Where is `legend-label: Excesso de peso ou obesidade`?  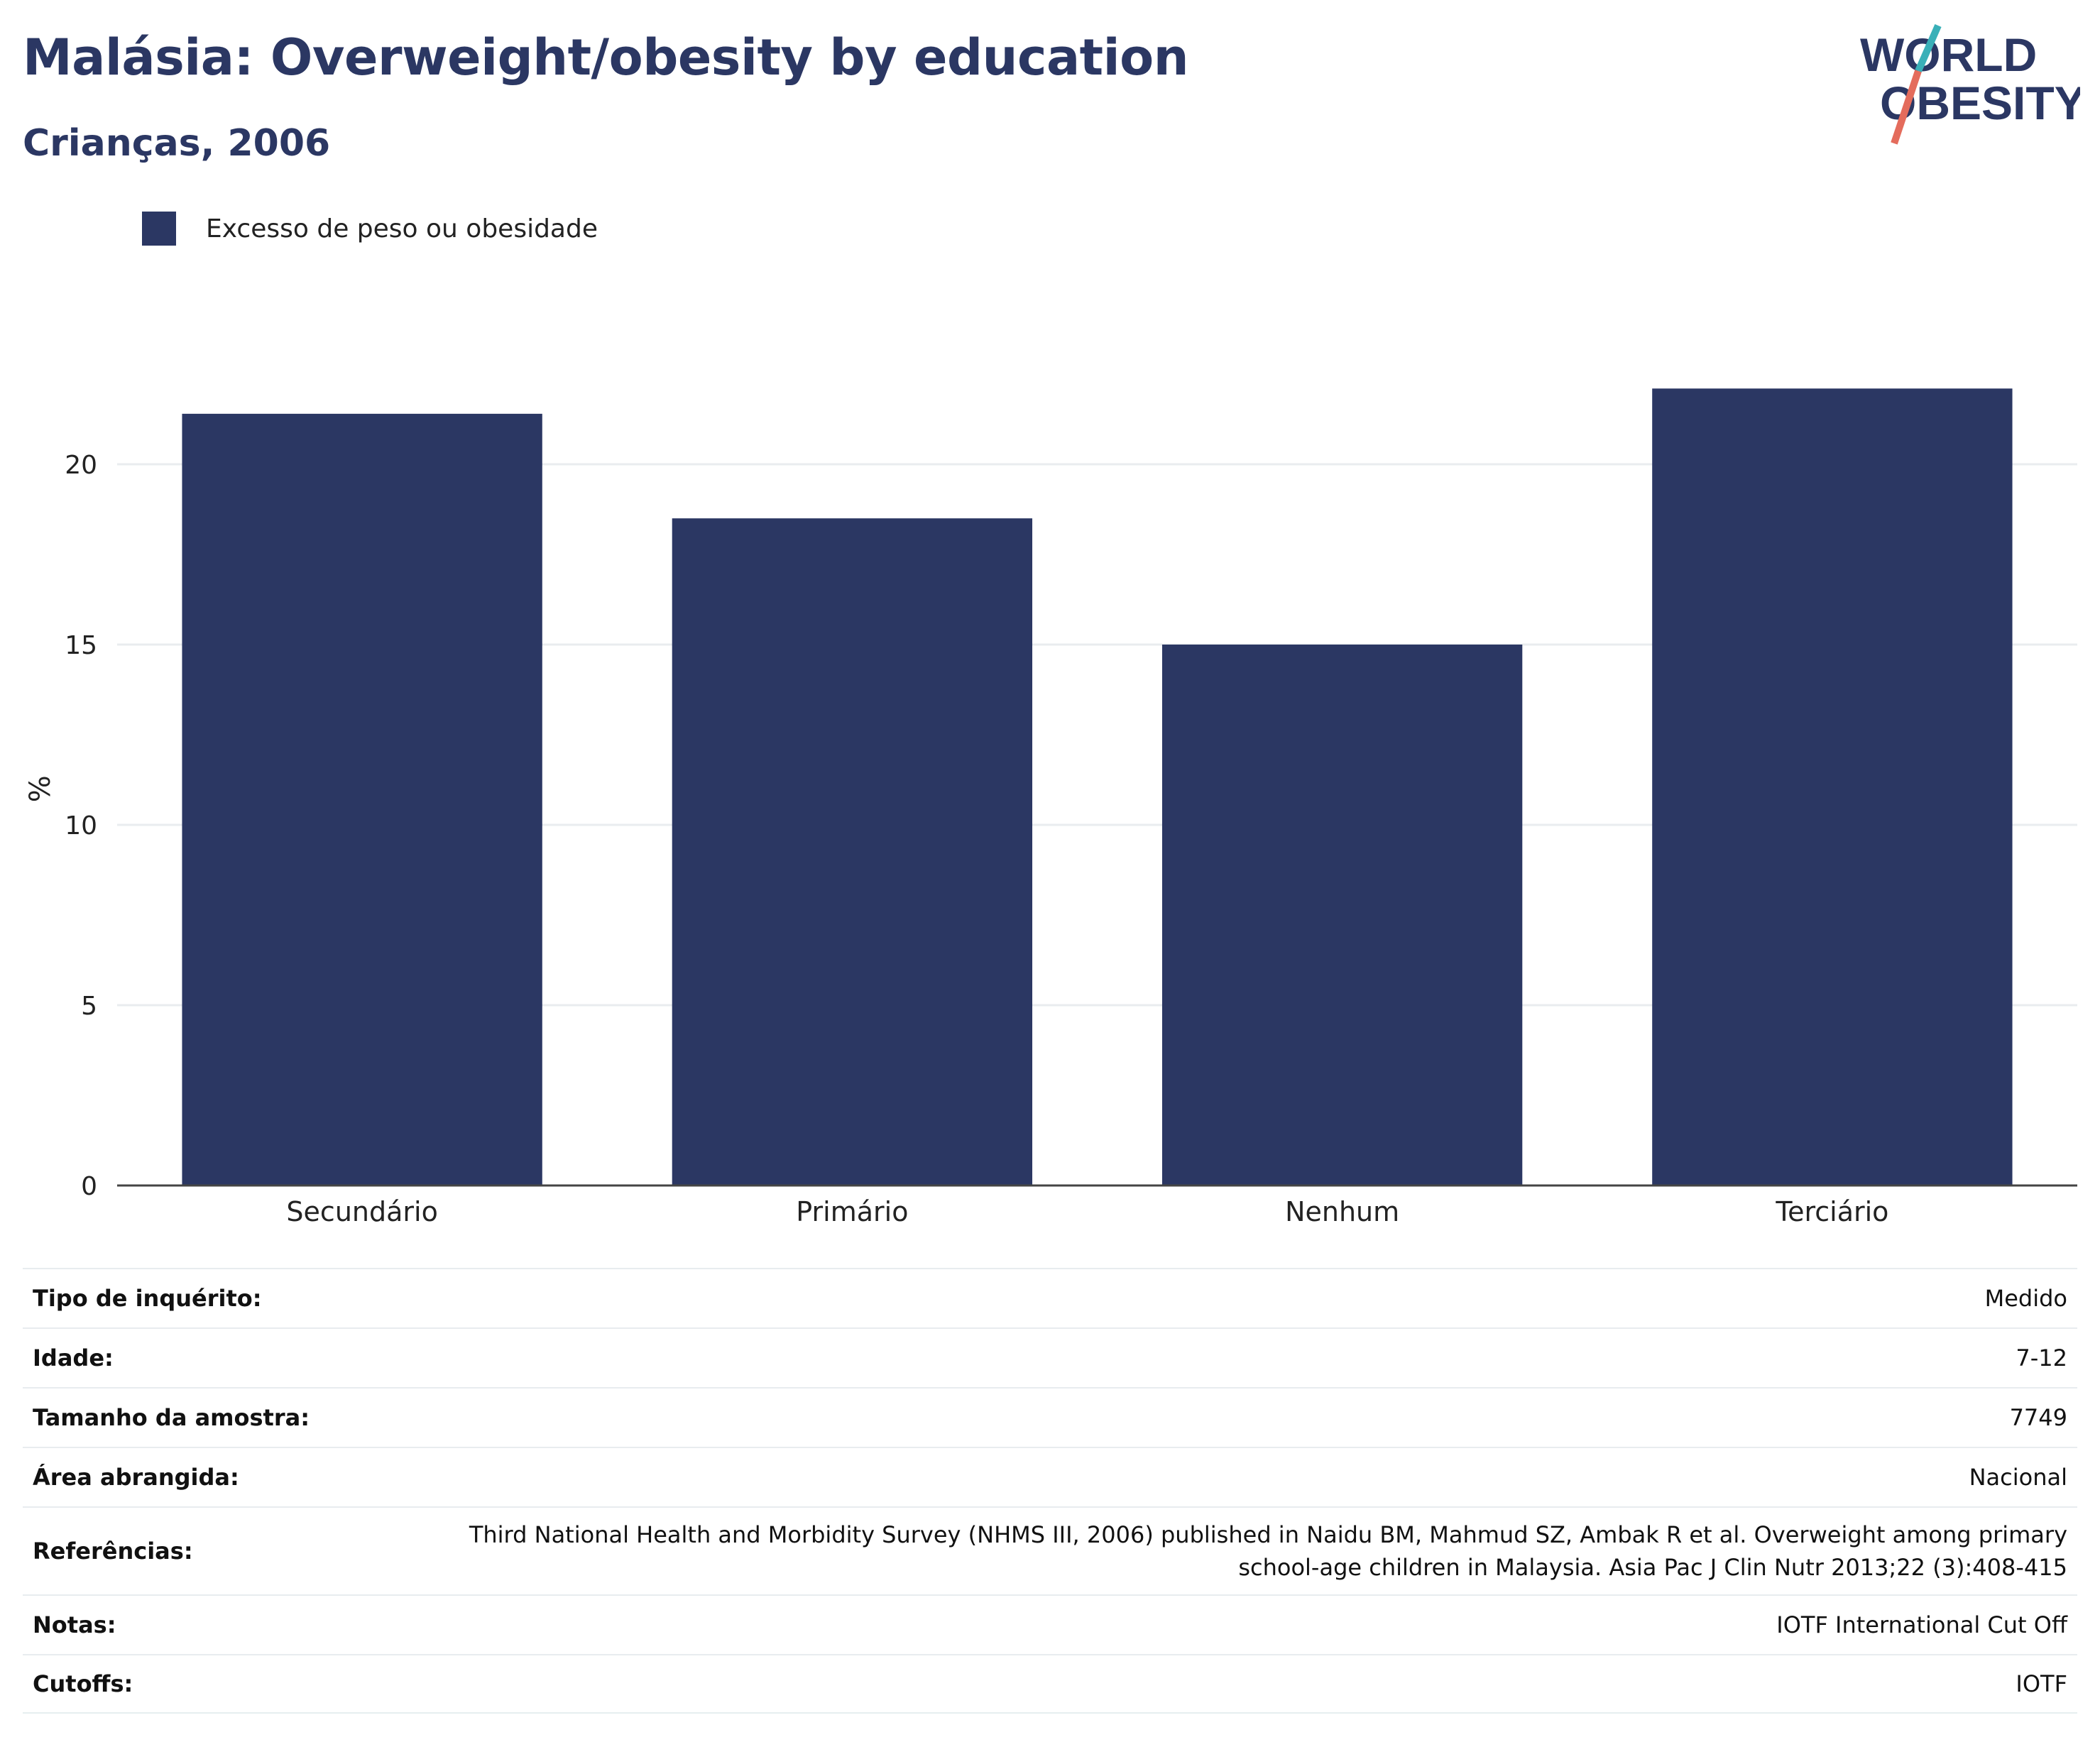 legend-label: Excesso de peso ou obesidade is located at coordinates (402, 228).